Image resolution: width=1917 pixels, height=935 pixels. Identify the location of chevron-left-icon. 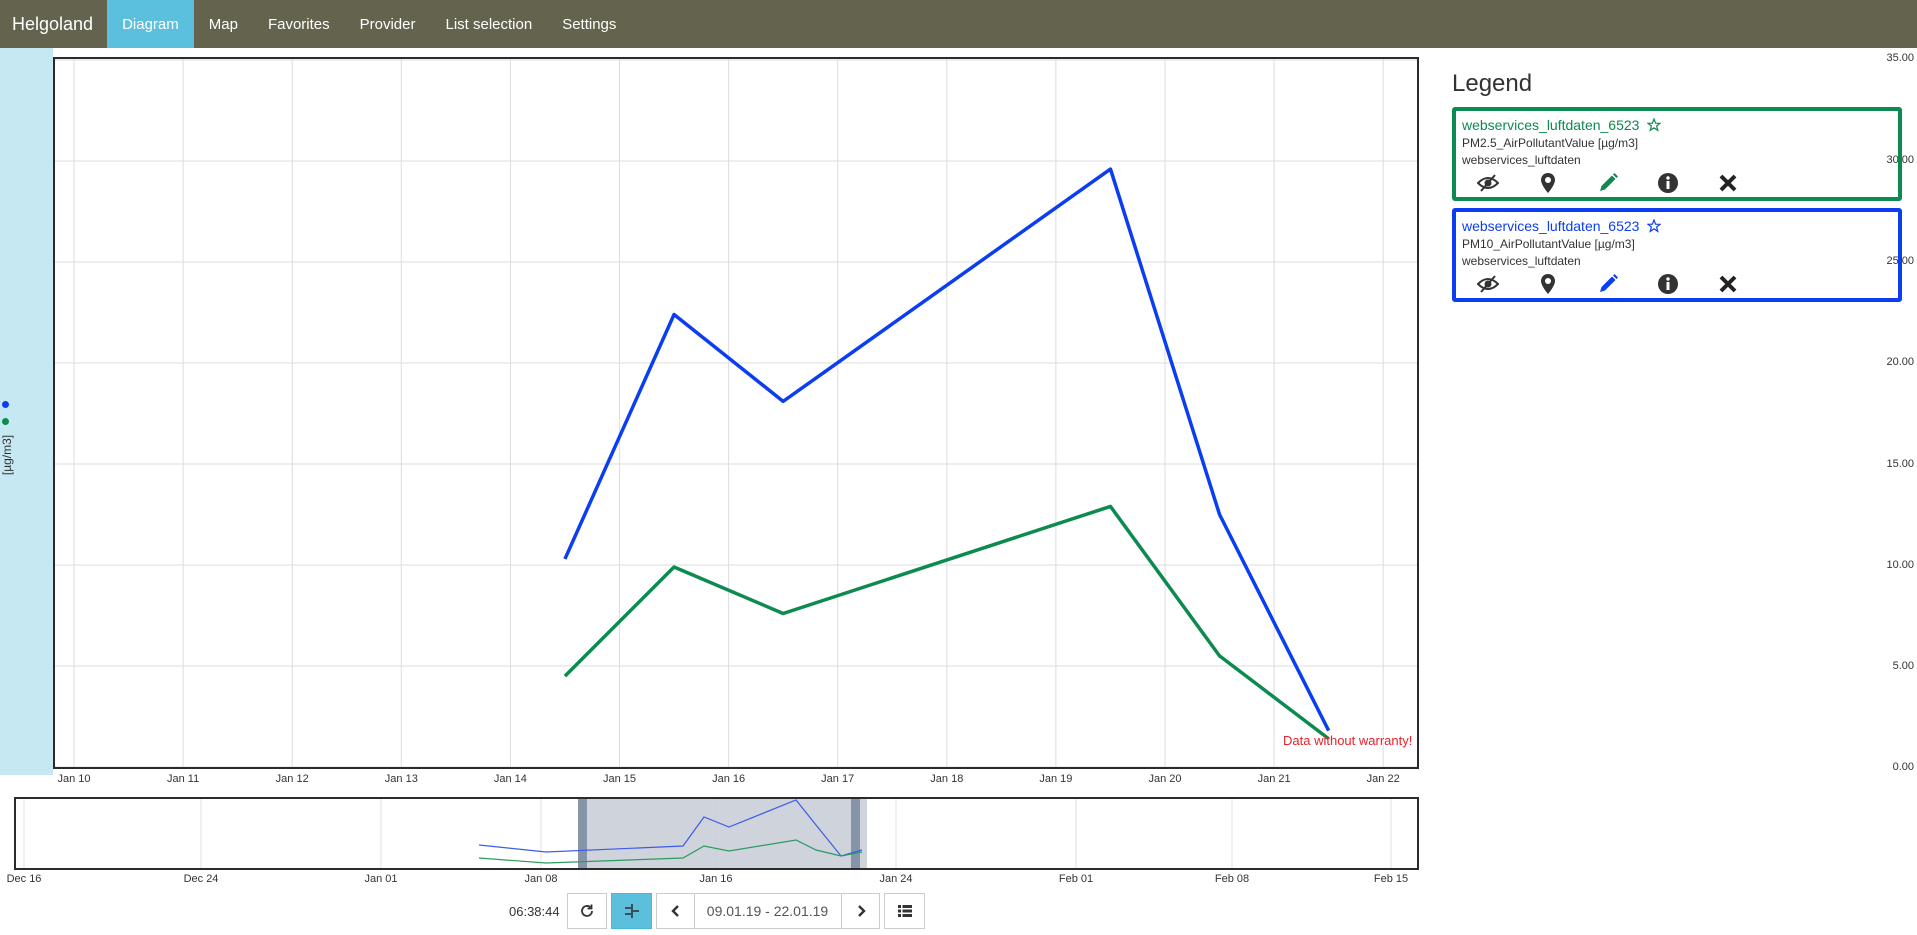
(674, 911).